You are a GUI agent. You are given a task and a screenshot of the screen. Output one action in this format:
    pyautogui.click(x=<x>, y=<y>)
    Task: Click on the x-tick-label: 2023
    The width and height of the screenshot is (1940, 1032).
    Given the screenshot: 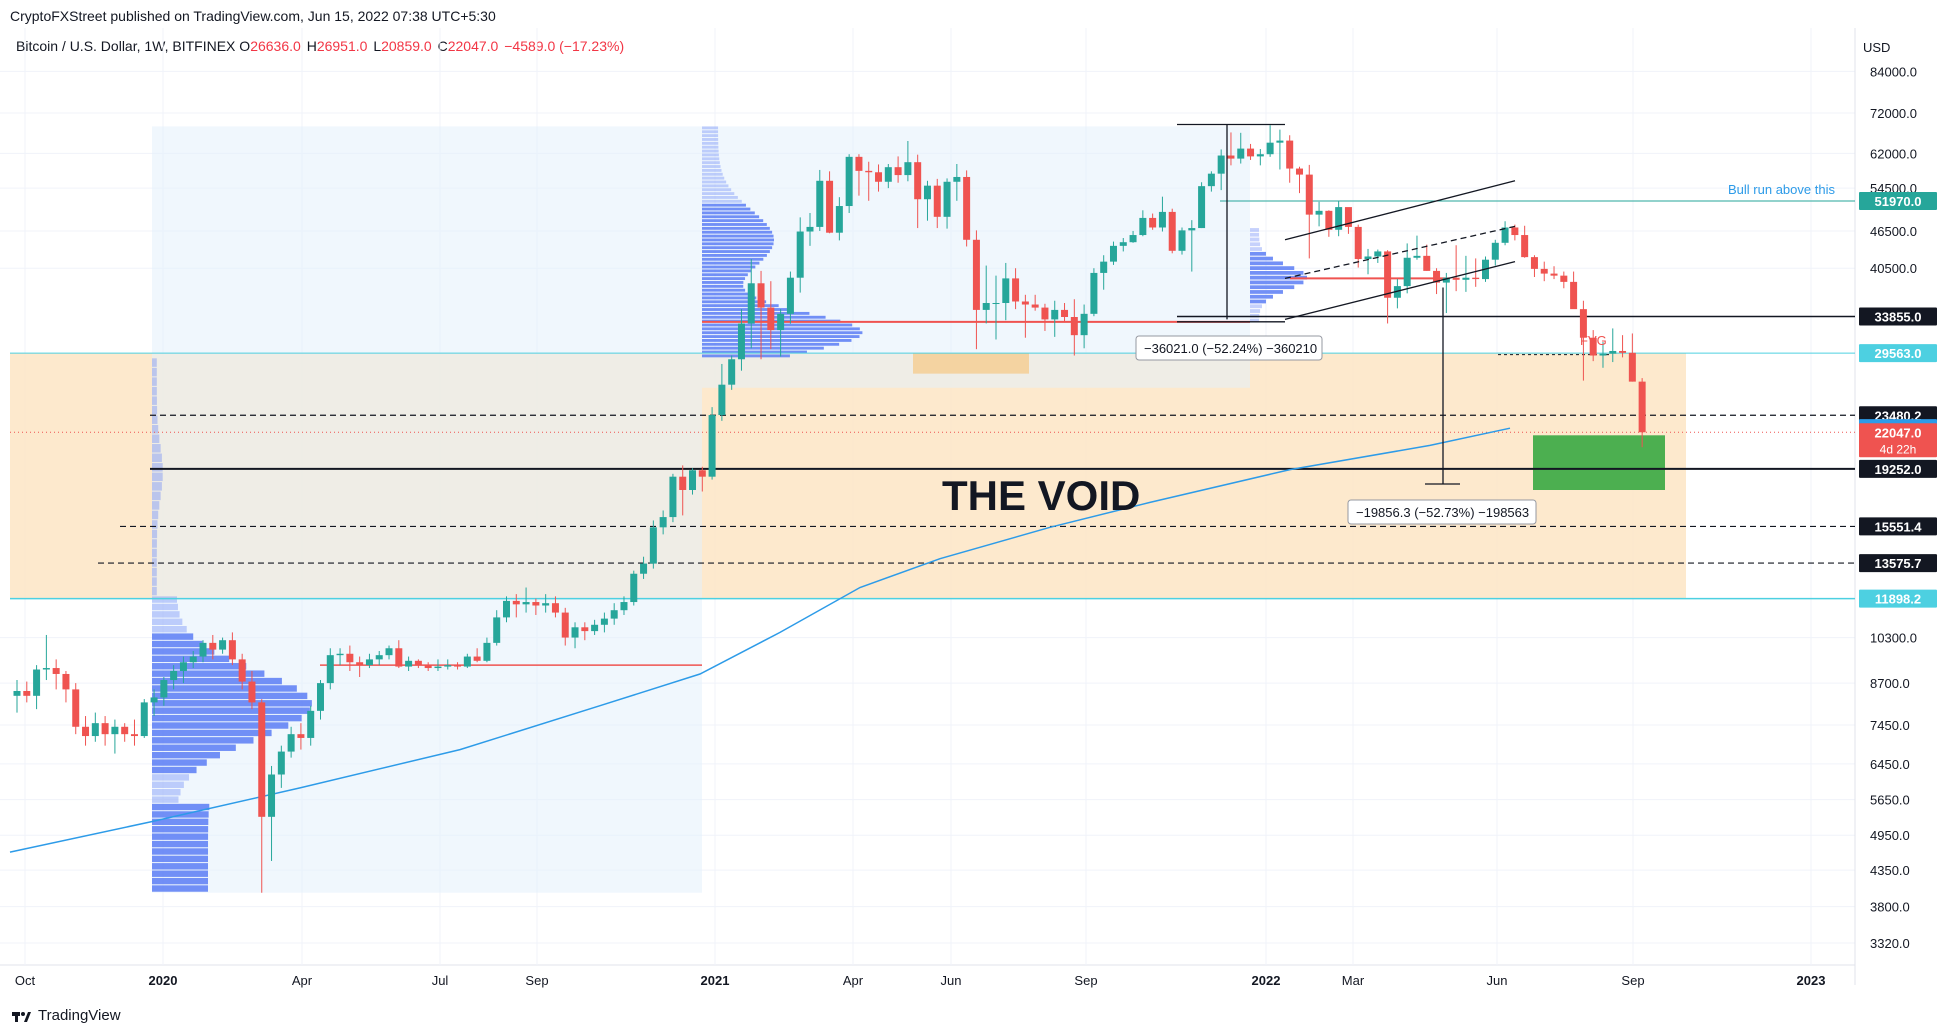 What is the action you would take?
    pyautogui.click(x=1811, y=980)
    